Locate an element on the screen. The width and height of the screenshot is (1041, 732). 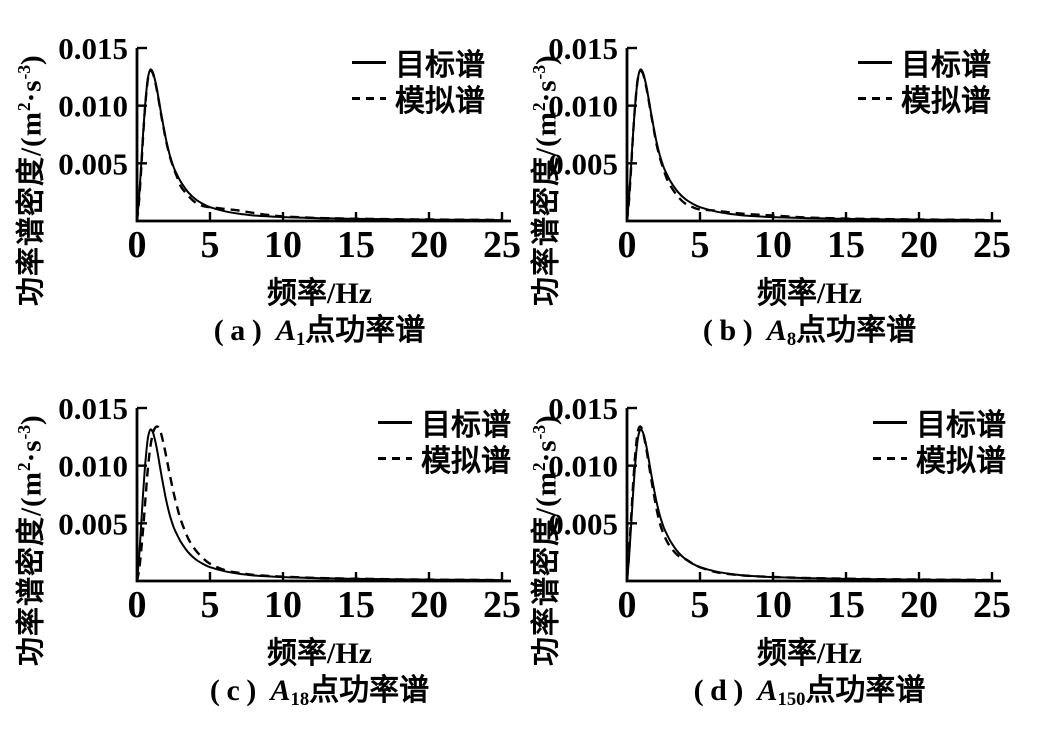
plot-area-b: 0 5 10 15 20 25 0.005 0.010 0.015 is located at coordinates (779, 148).